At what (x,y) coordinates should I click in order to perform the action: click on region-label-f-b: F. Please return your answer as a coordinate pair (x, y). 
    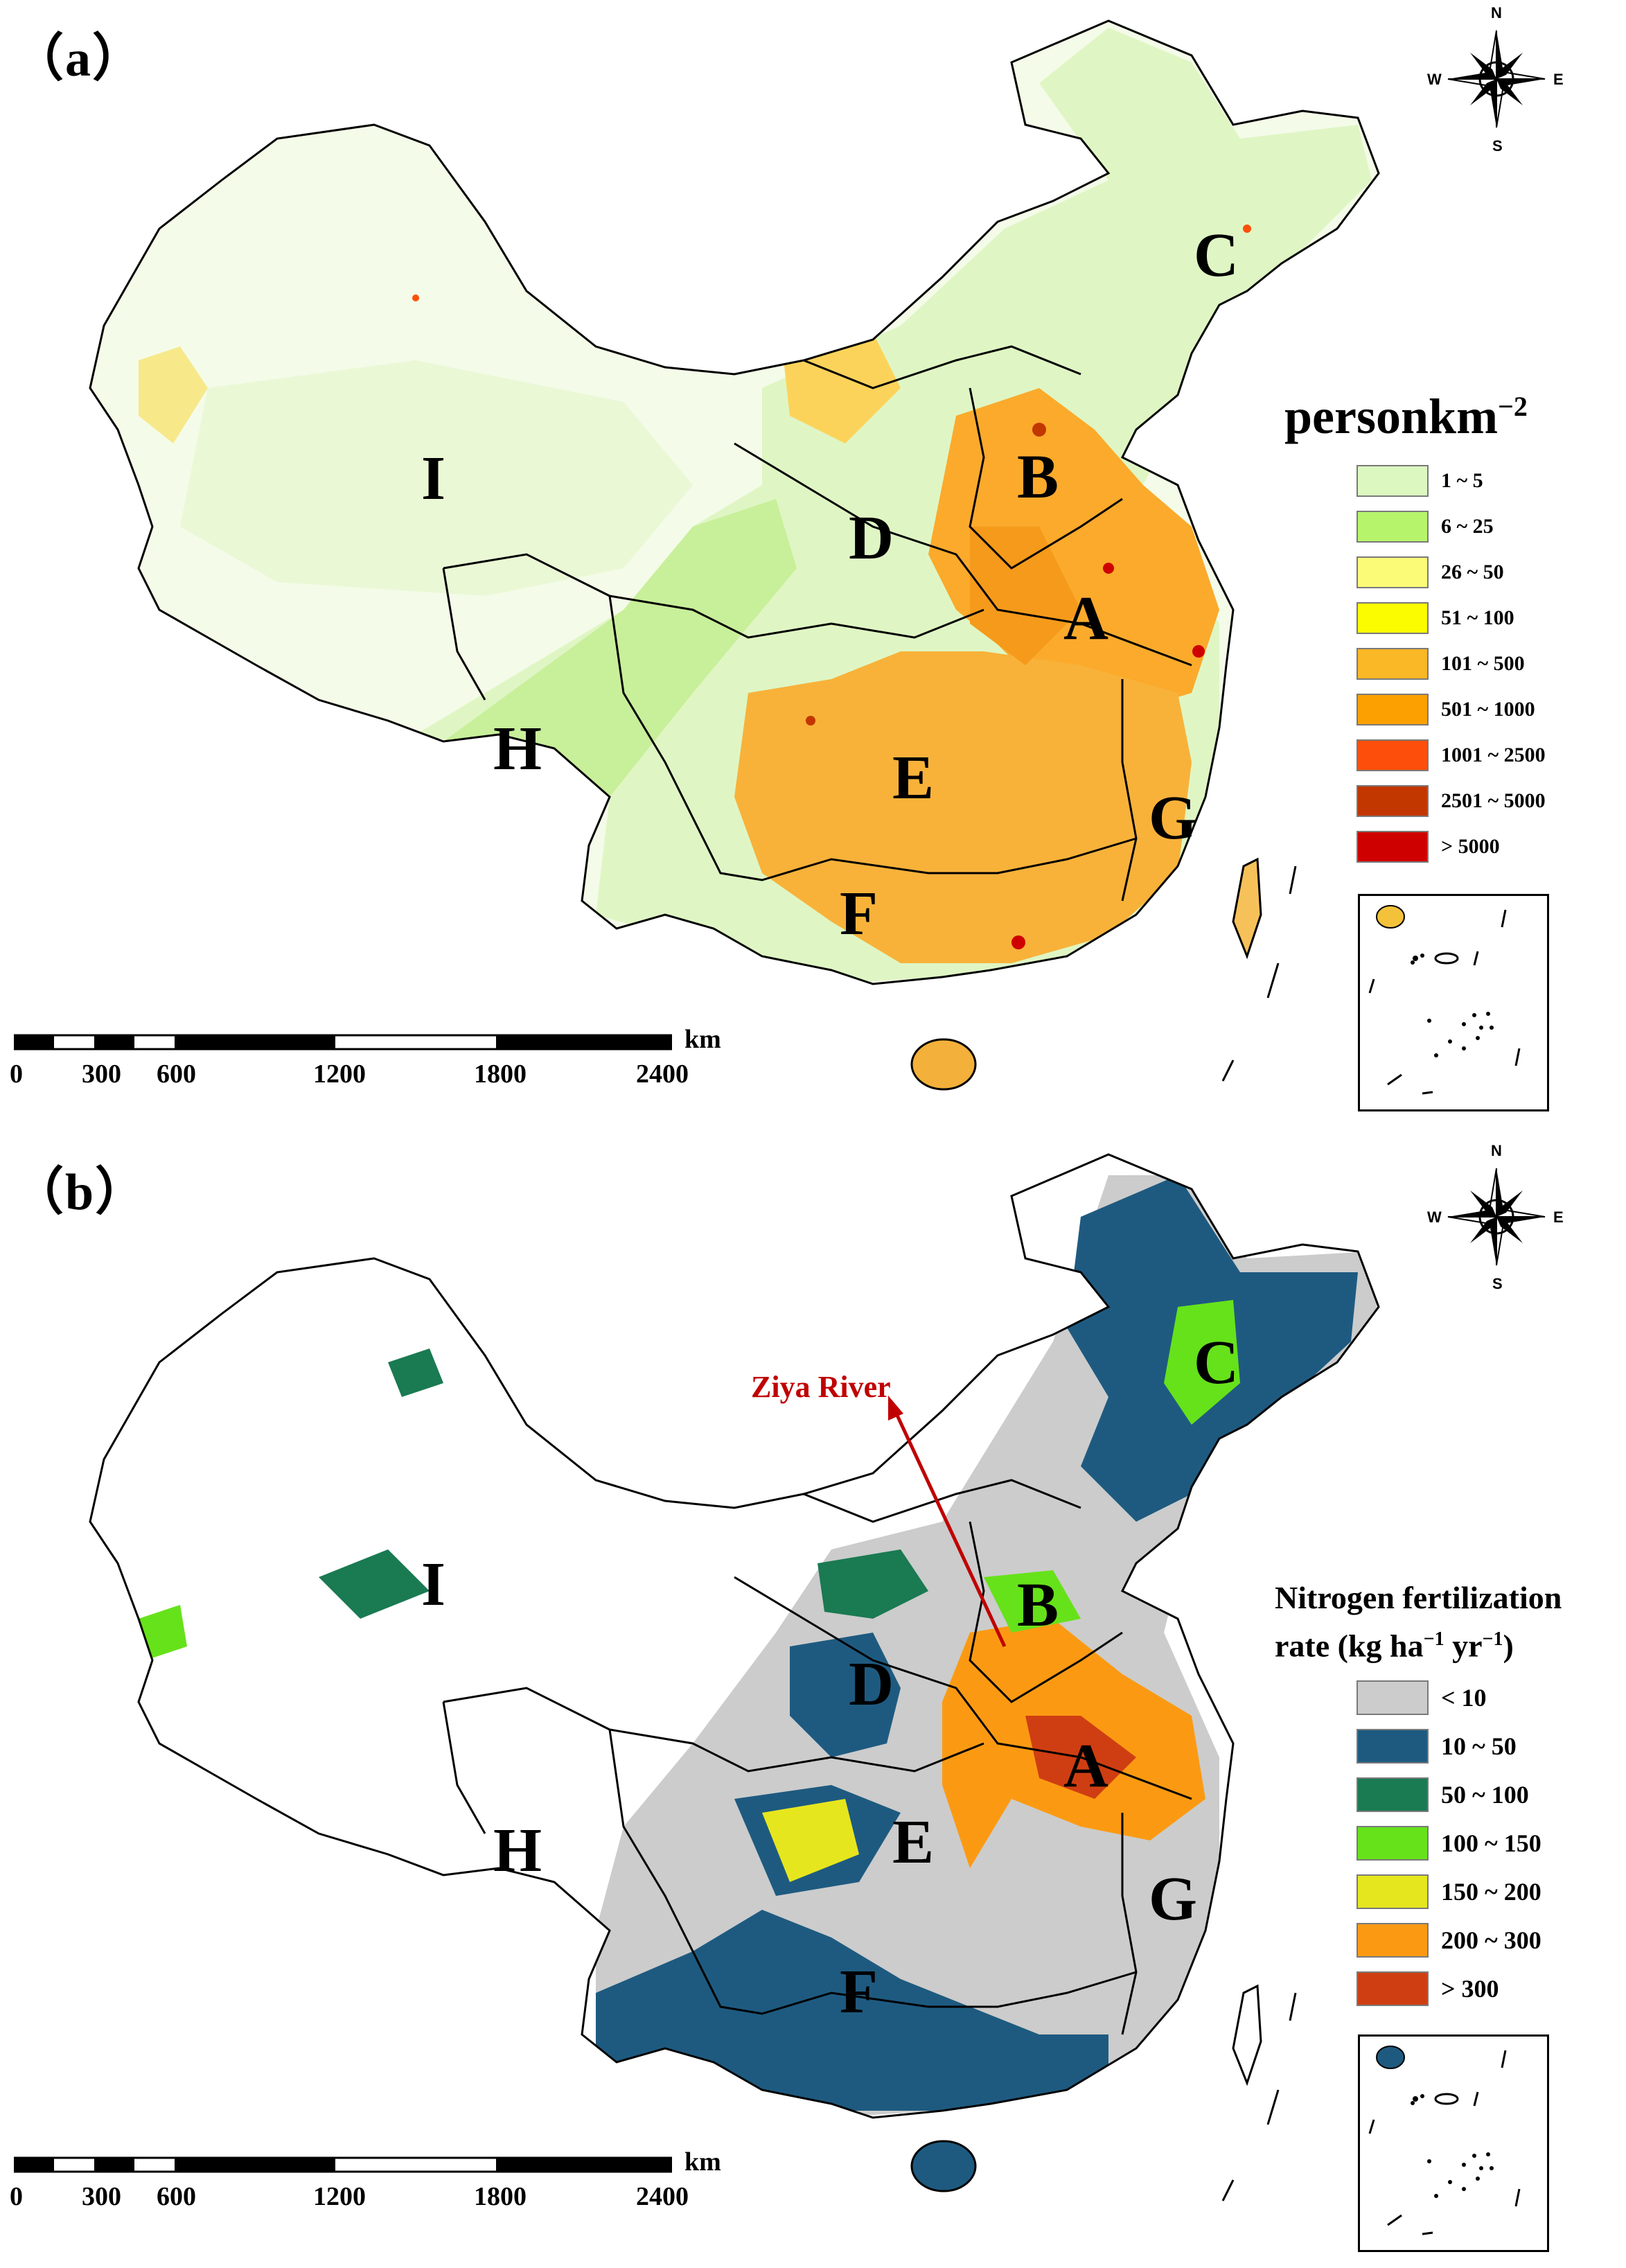
    Looking at the image, I should click on (859, 1992).